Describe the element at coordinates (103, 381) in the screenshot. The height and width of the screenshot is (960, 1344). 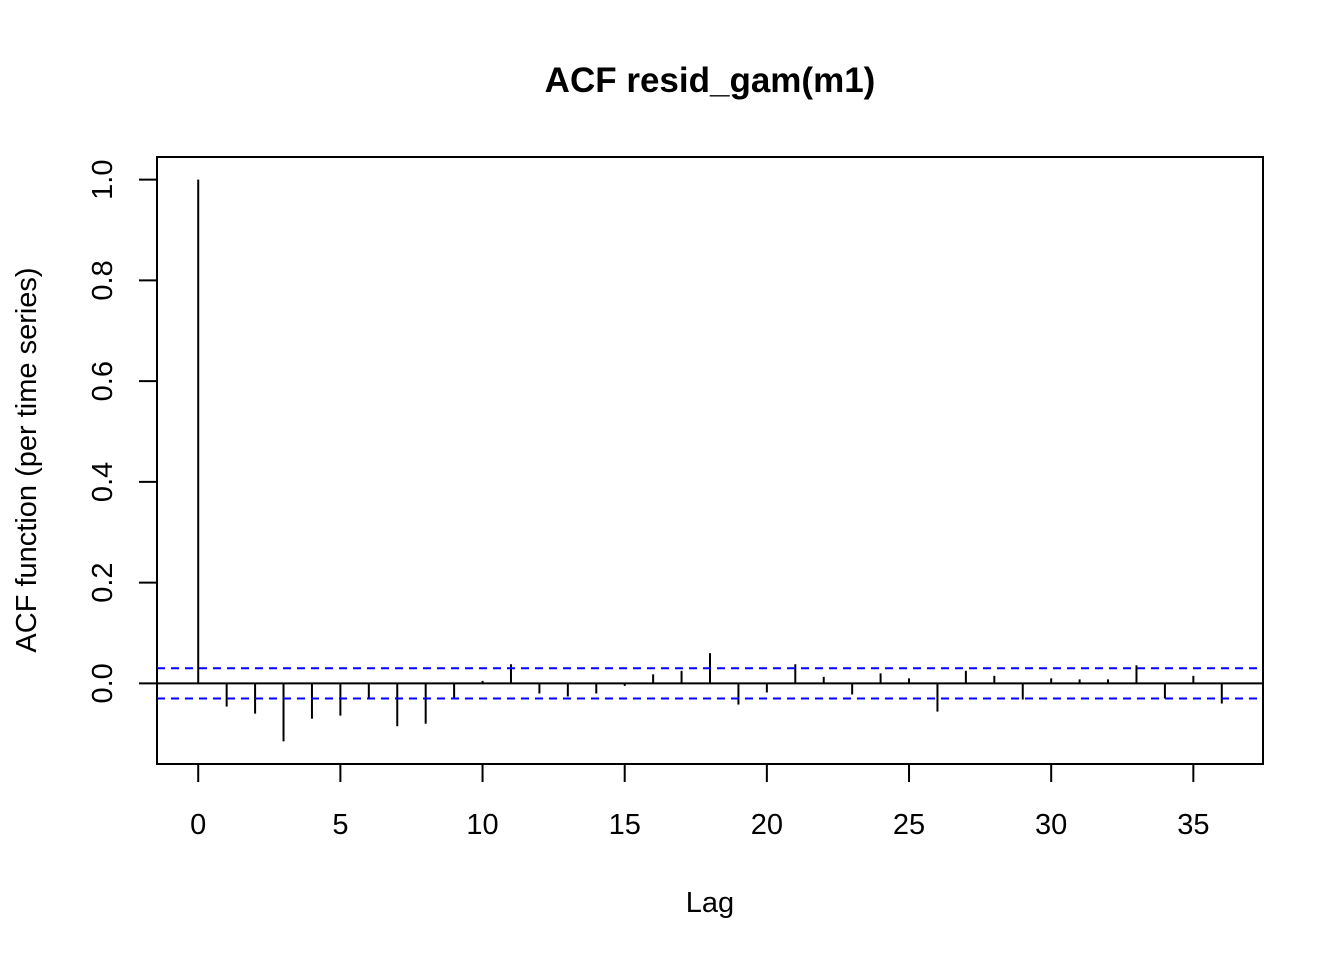
I see `y-tick-label: 0.6` at that location.